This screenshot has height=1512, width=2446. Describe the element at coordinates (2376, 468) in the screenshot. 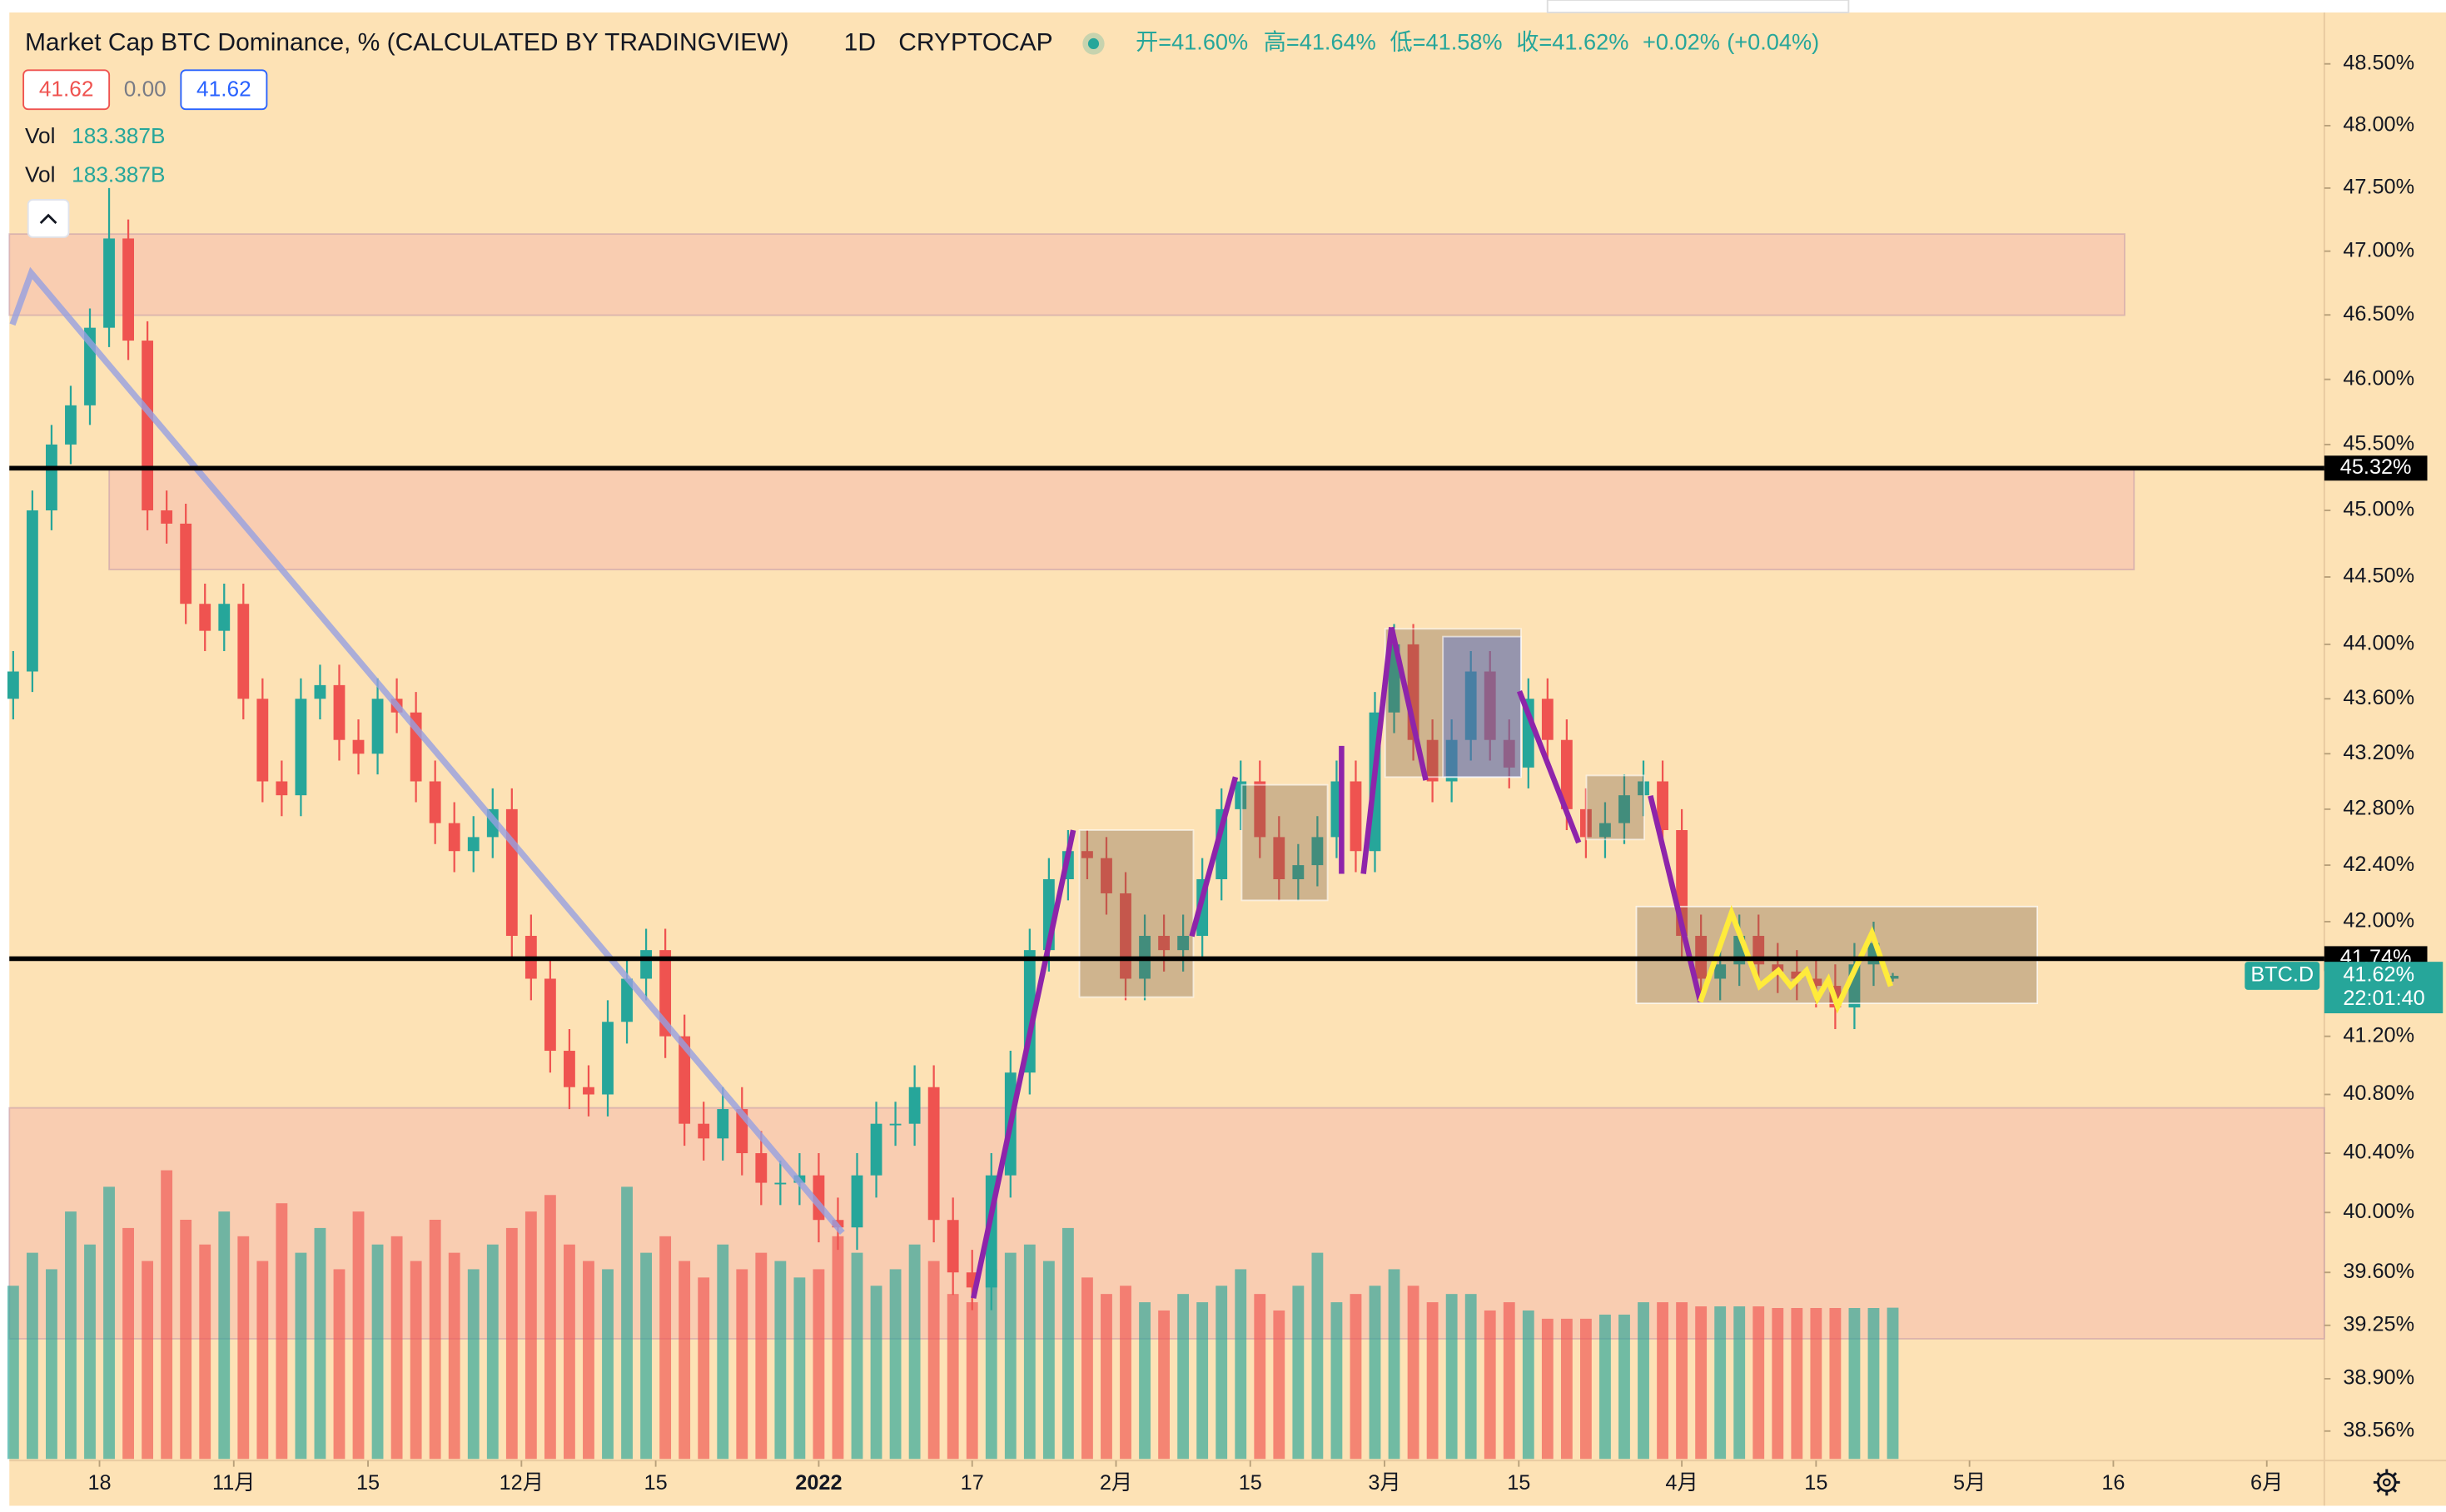

I see `price-tag` at that location.